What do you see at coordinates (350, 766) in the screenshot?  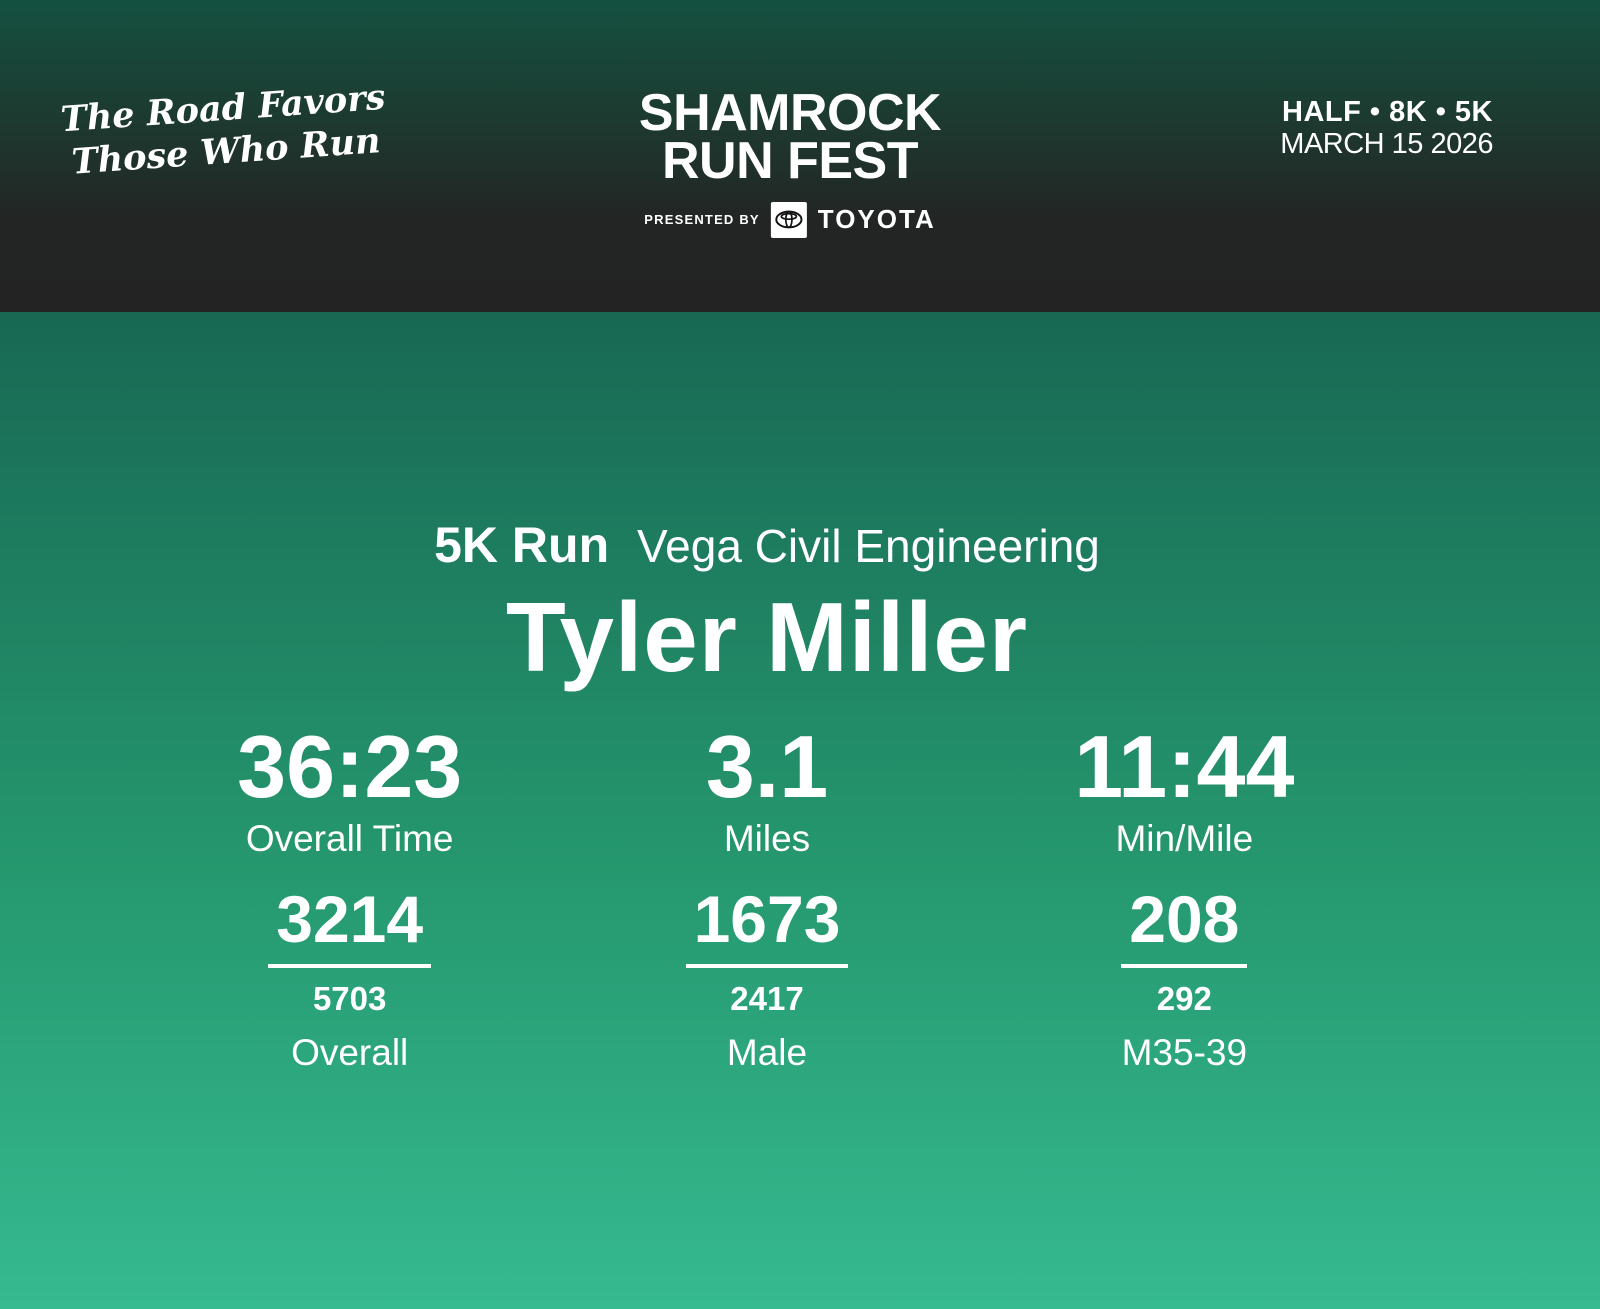 I see `stat-value: 36:23` at bounding box center [350, 766].